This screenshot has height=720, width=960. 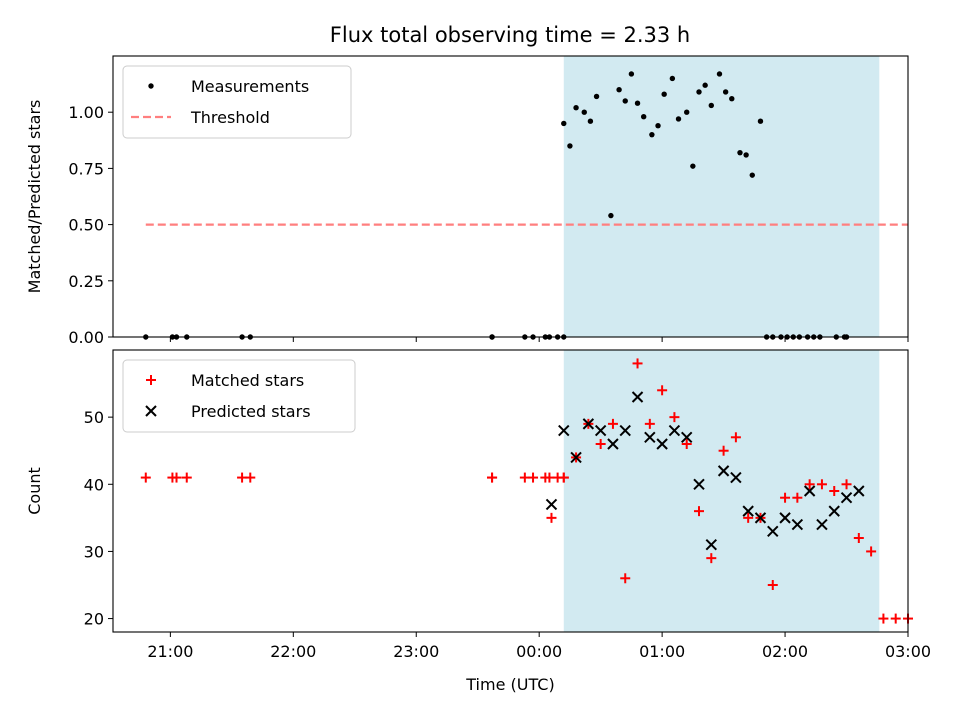 What do you see at coordinates (662, 651) in the screenshot?
I see `x-tick-label: 01:00` at bounding box center [662, 651].